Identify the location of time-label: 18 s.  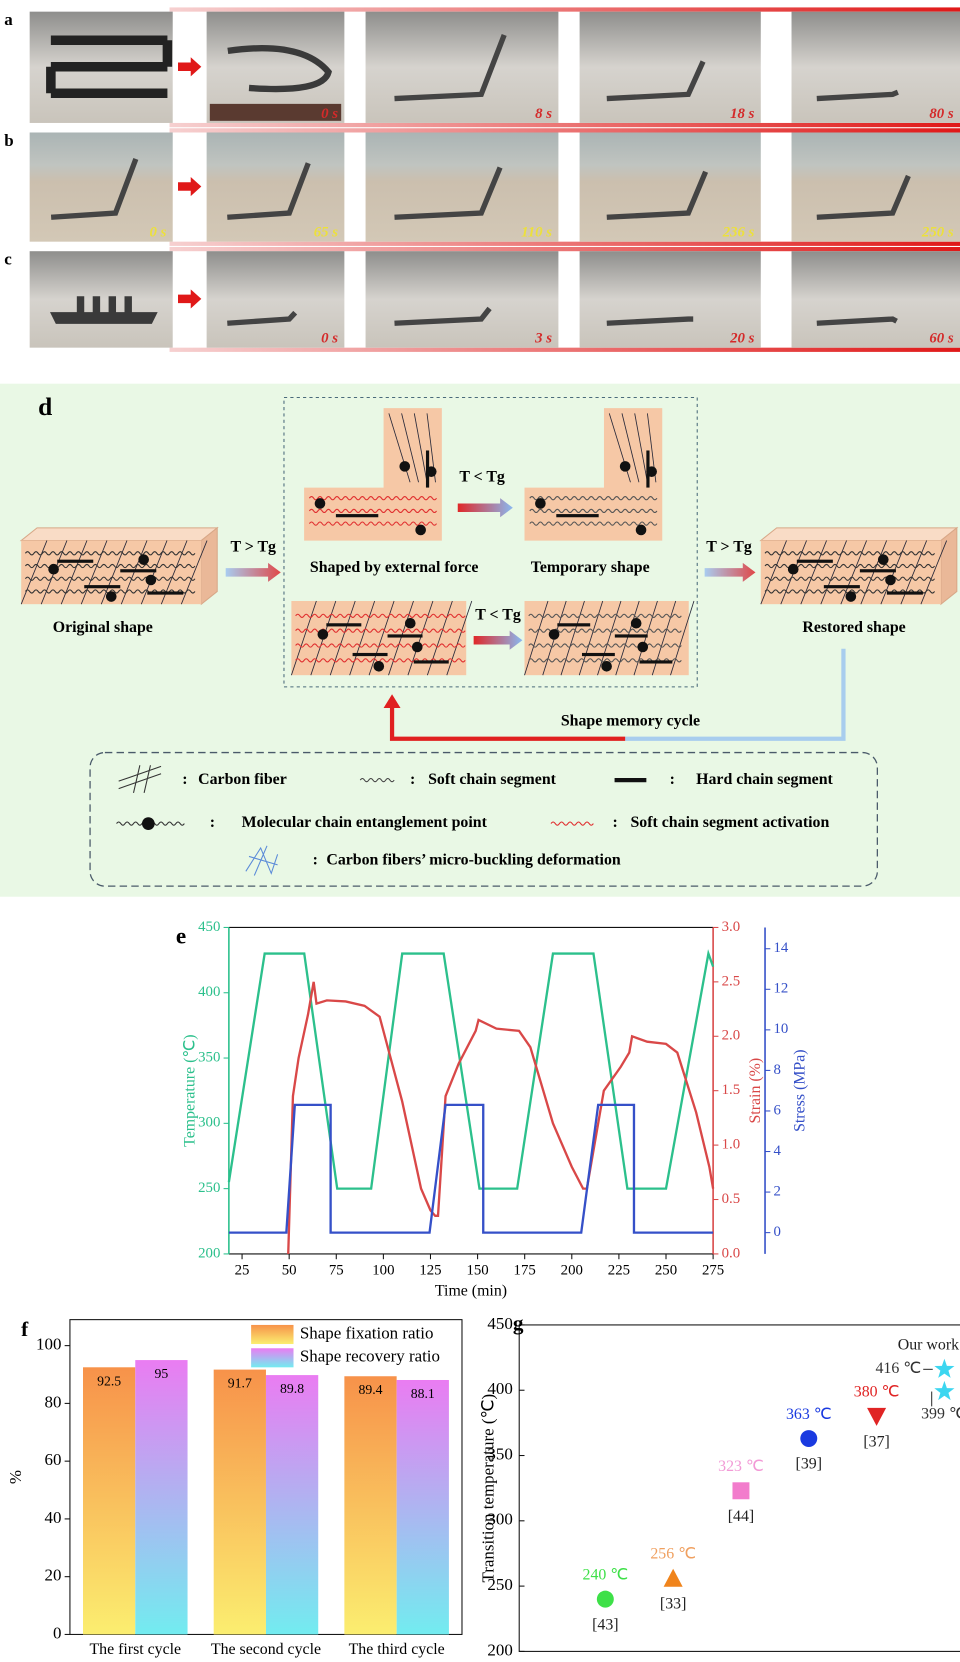
(742, 114).